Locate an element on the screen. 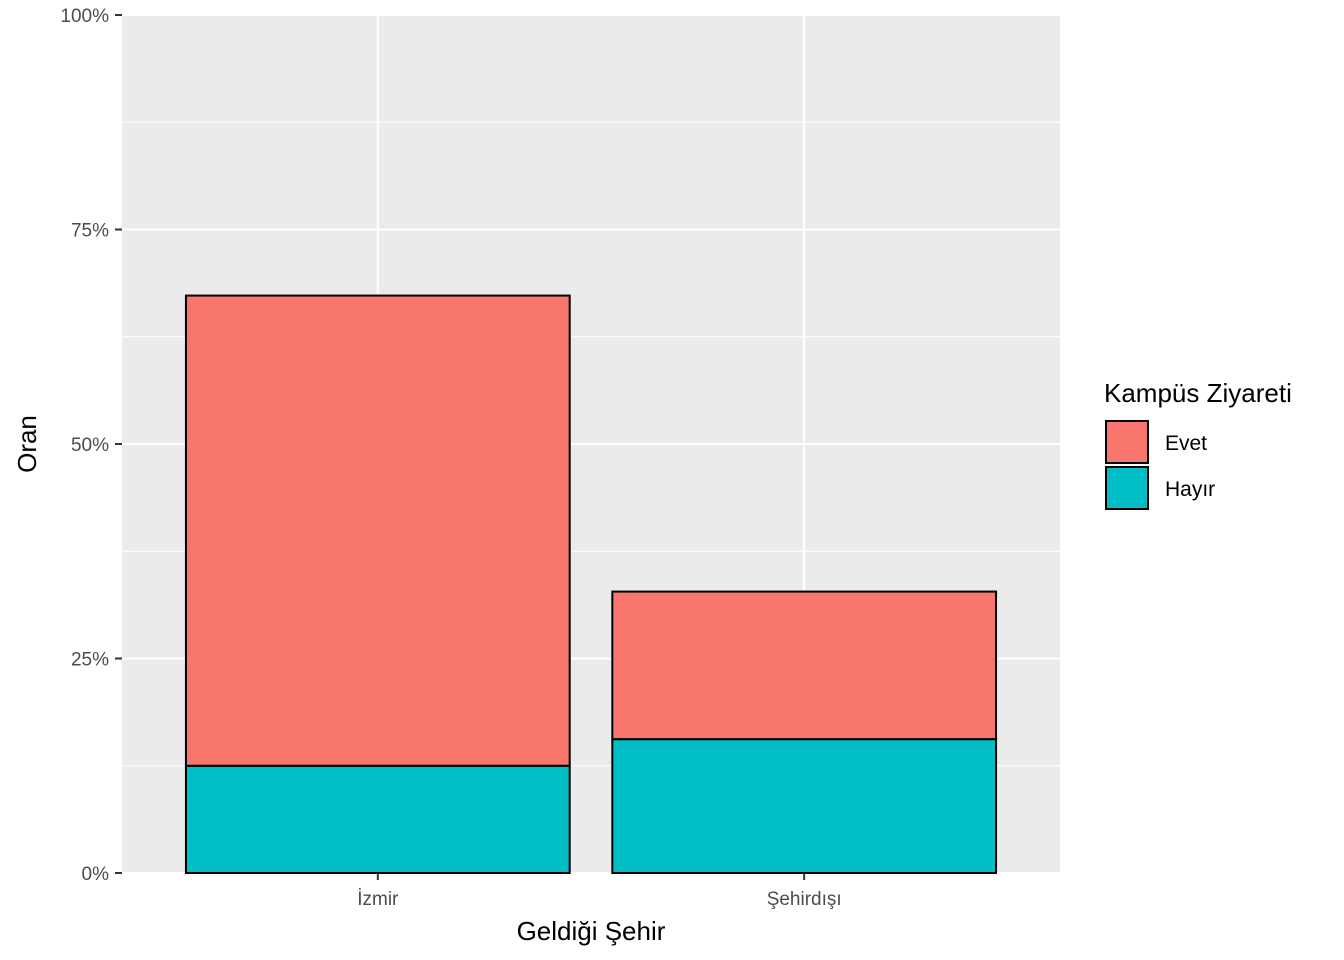  x-tick-label: Şehirdışı is located at coordinates (804, 899).